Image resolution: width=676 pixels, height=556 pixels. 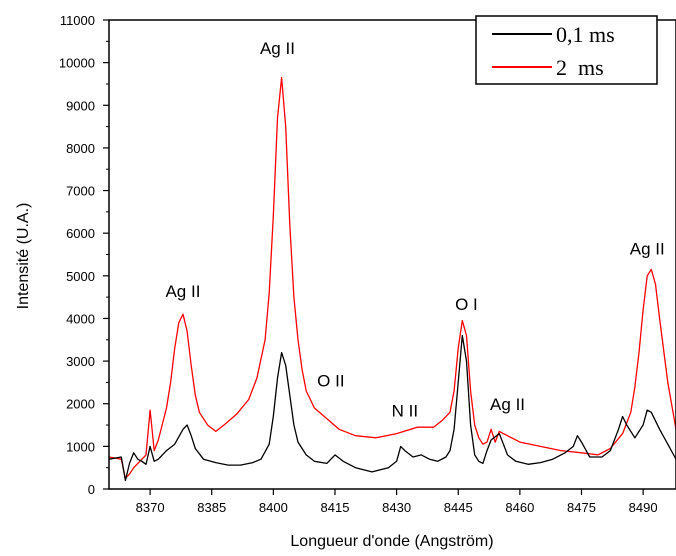 What do you see at coordinates (80, 233) in the screenshot?
I see `y-tick-label: 6000` at bounding box center [80, 233].